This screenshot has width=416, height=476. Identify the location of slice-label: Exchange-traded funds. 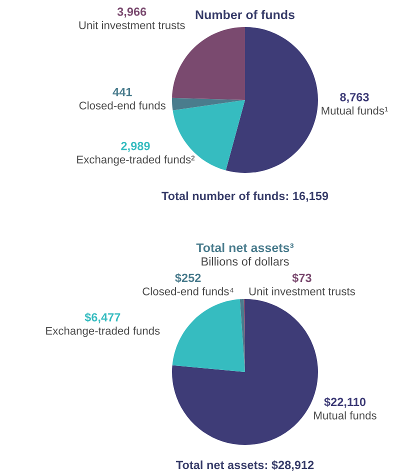
(103, 331).